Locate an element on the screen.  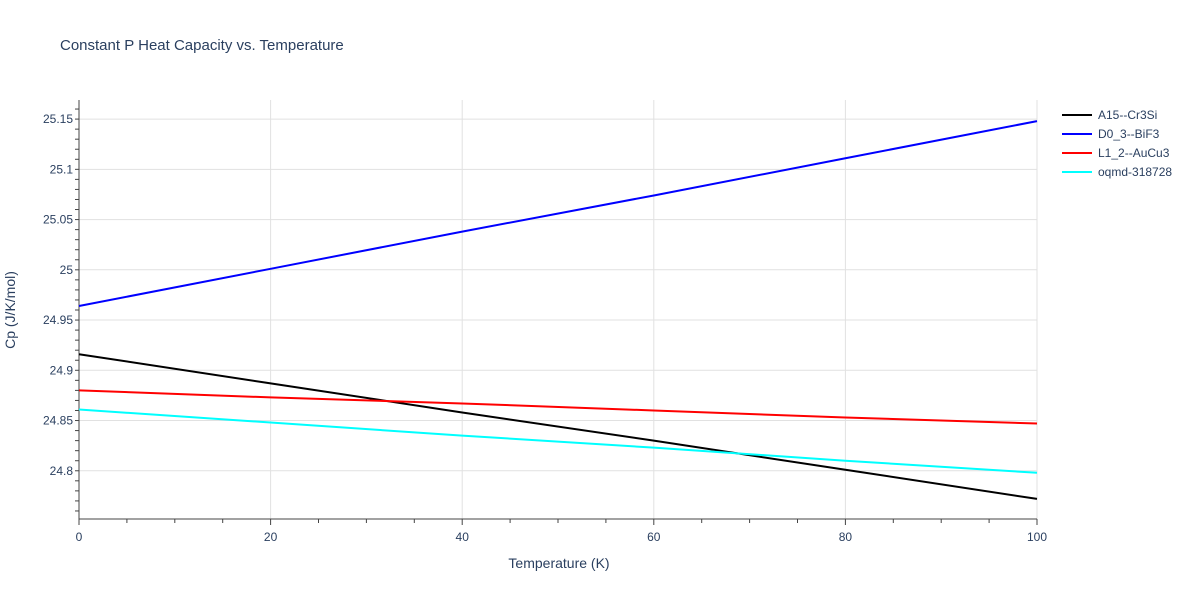
y-tick-label: 25.1 is located at coordinates (62, 169).